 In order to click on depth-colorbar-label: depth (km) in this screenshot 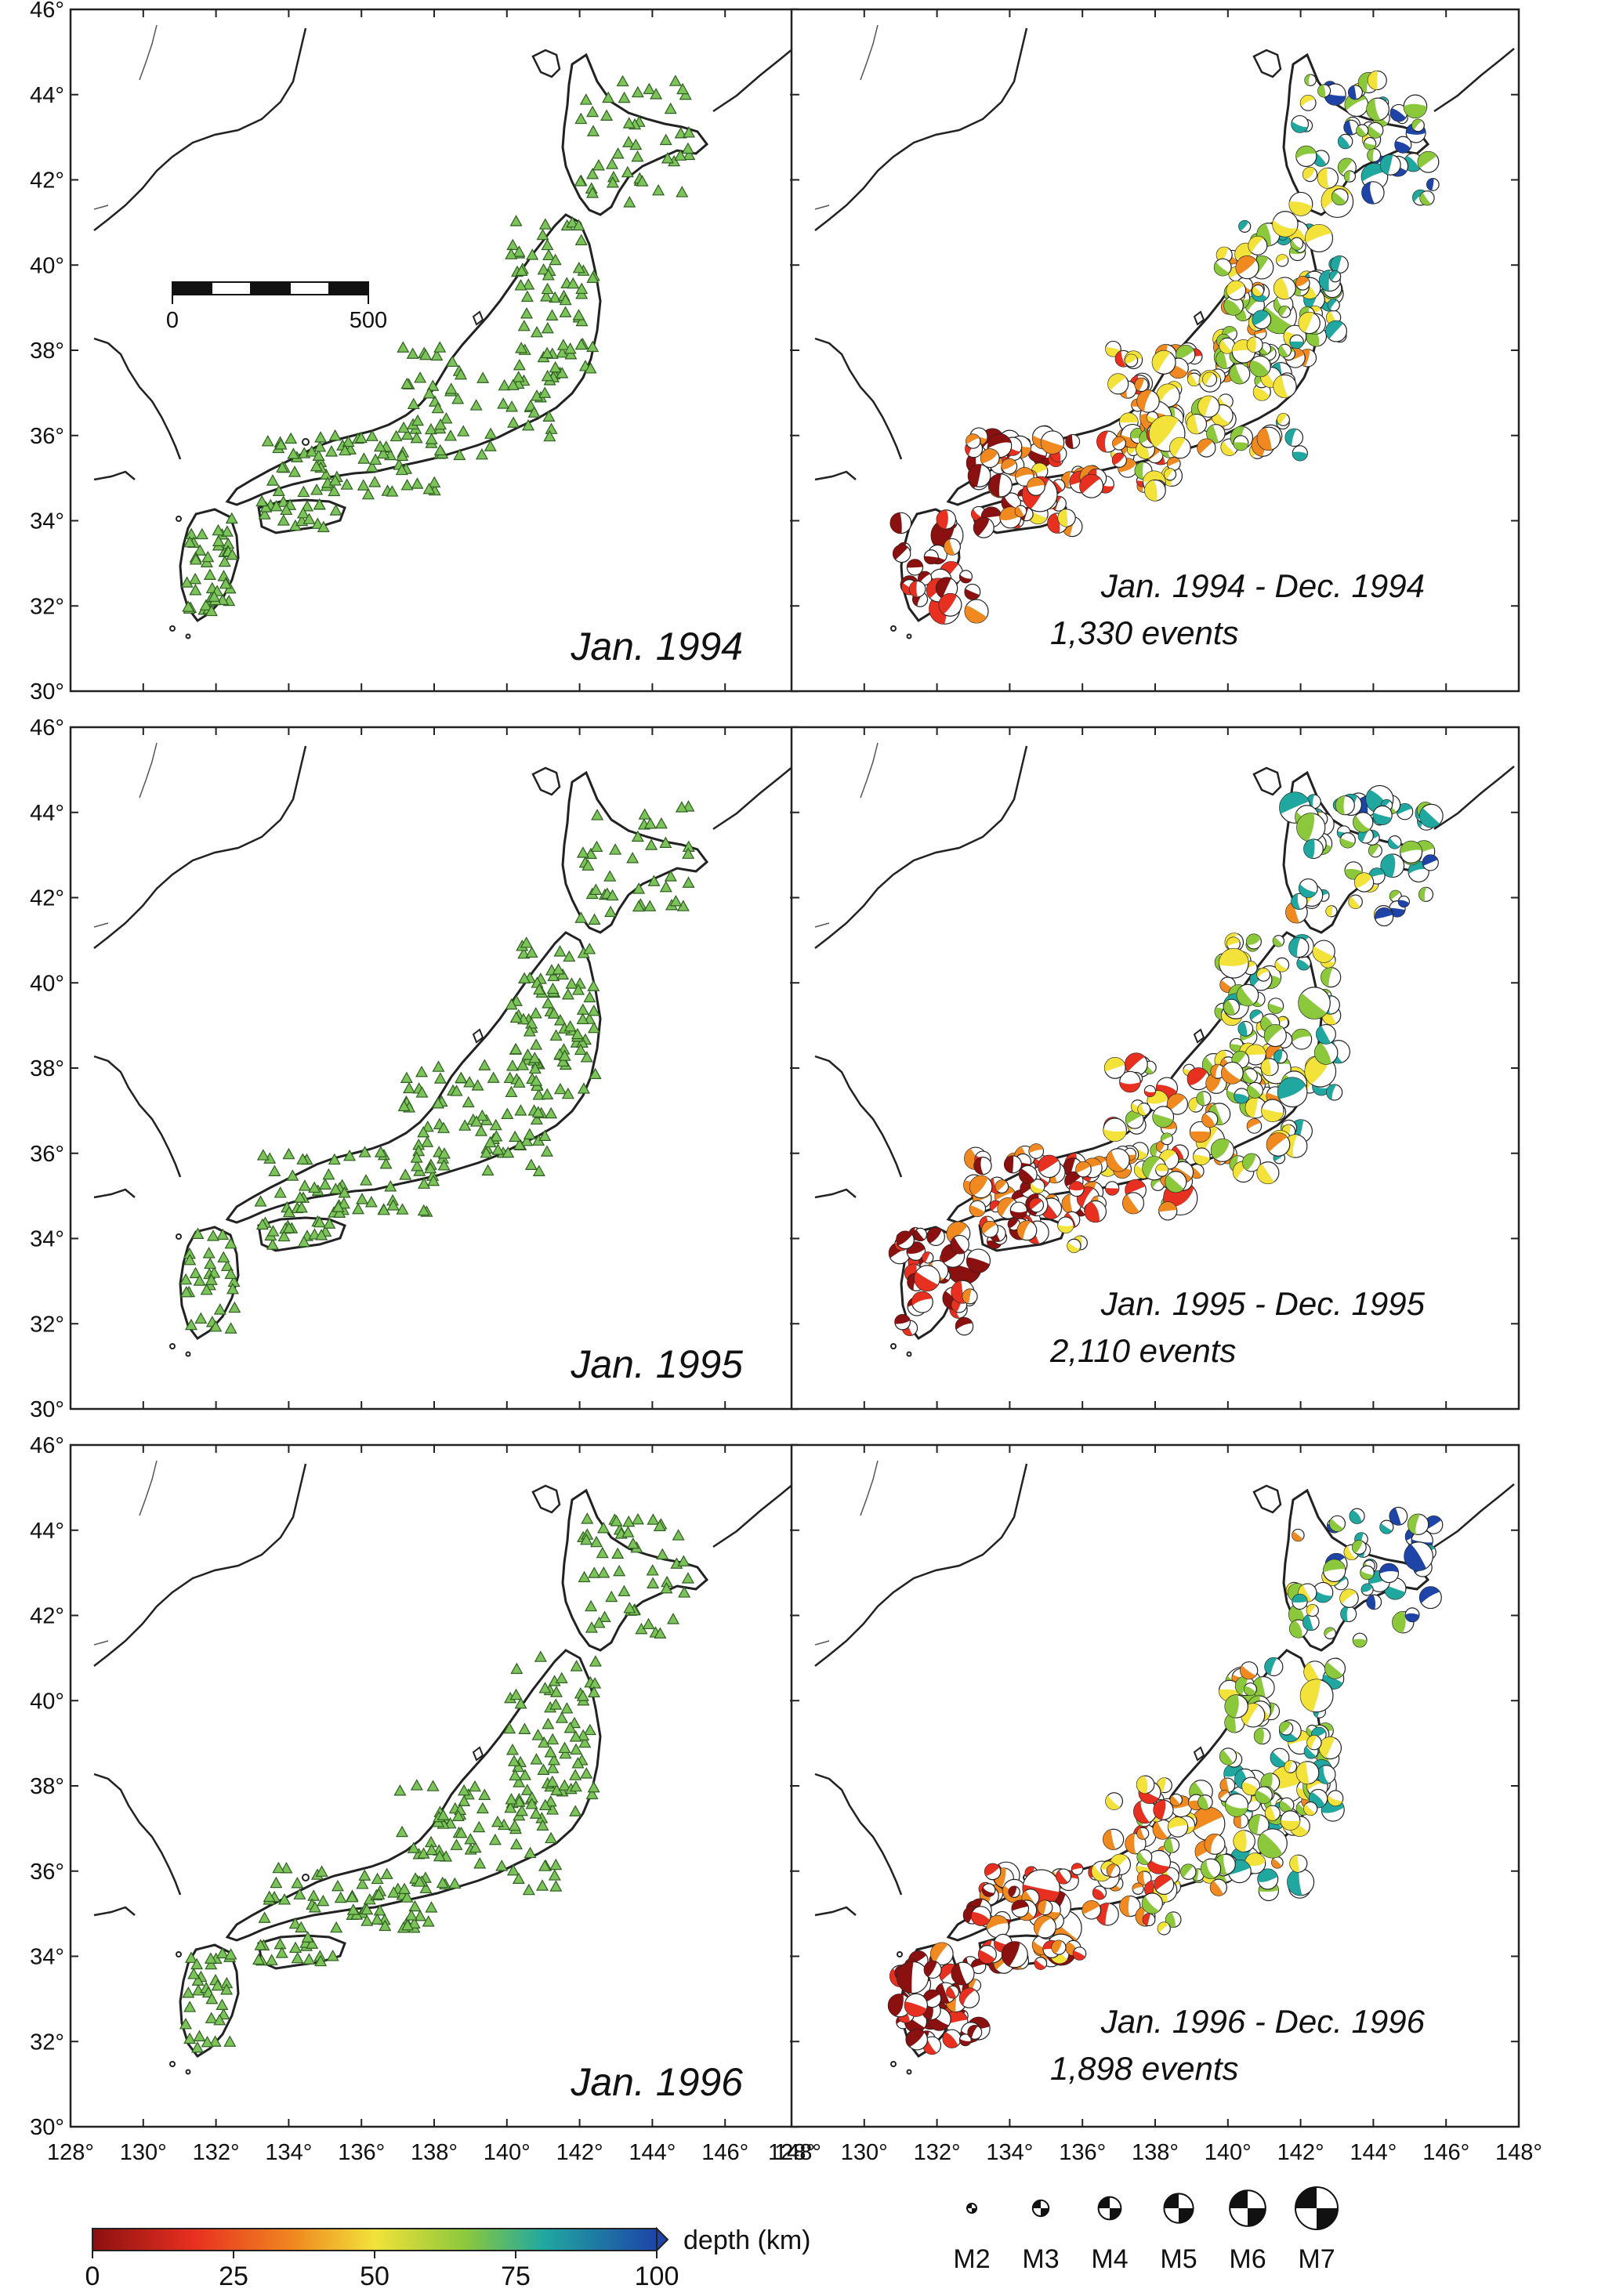, I will do `click(747, 2240)`.